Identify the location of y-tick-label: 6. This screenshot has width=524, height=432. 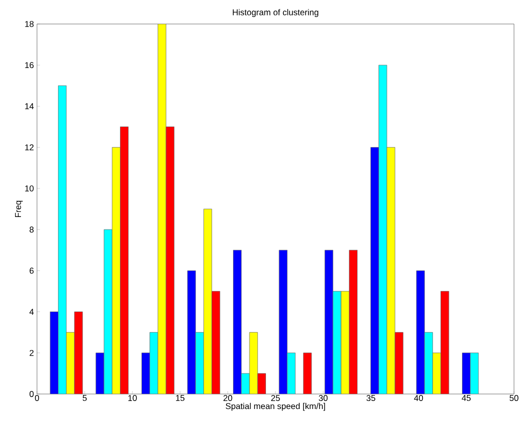
(32, 271).